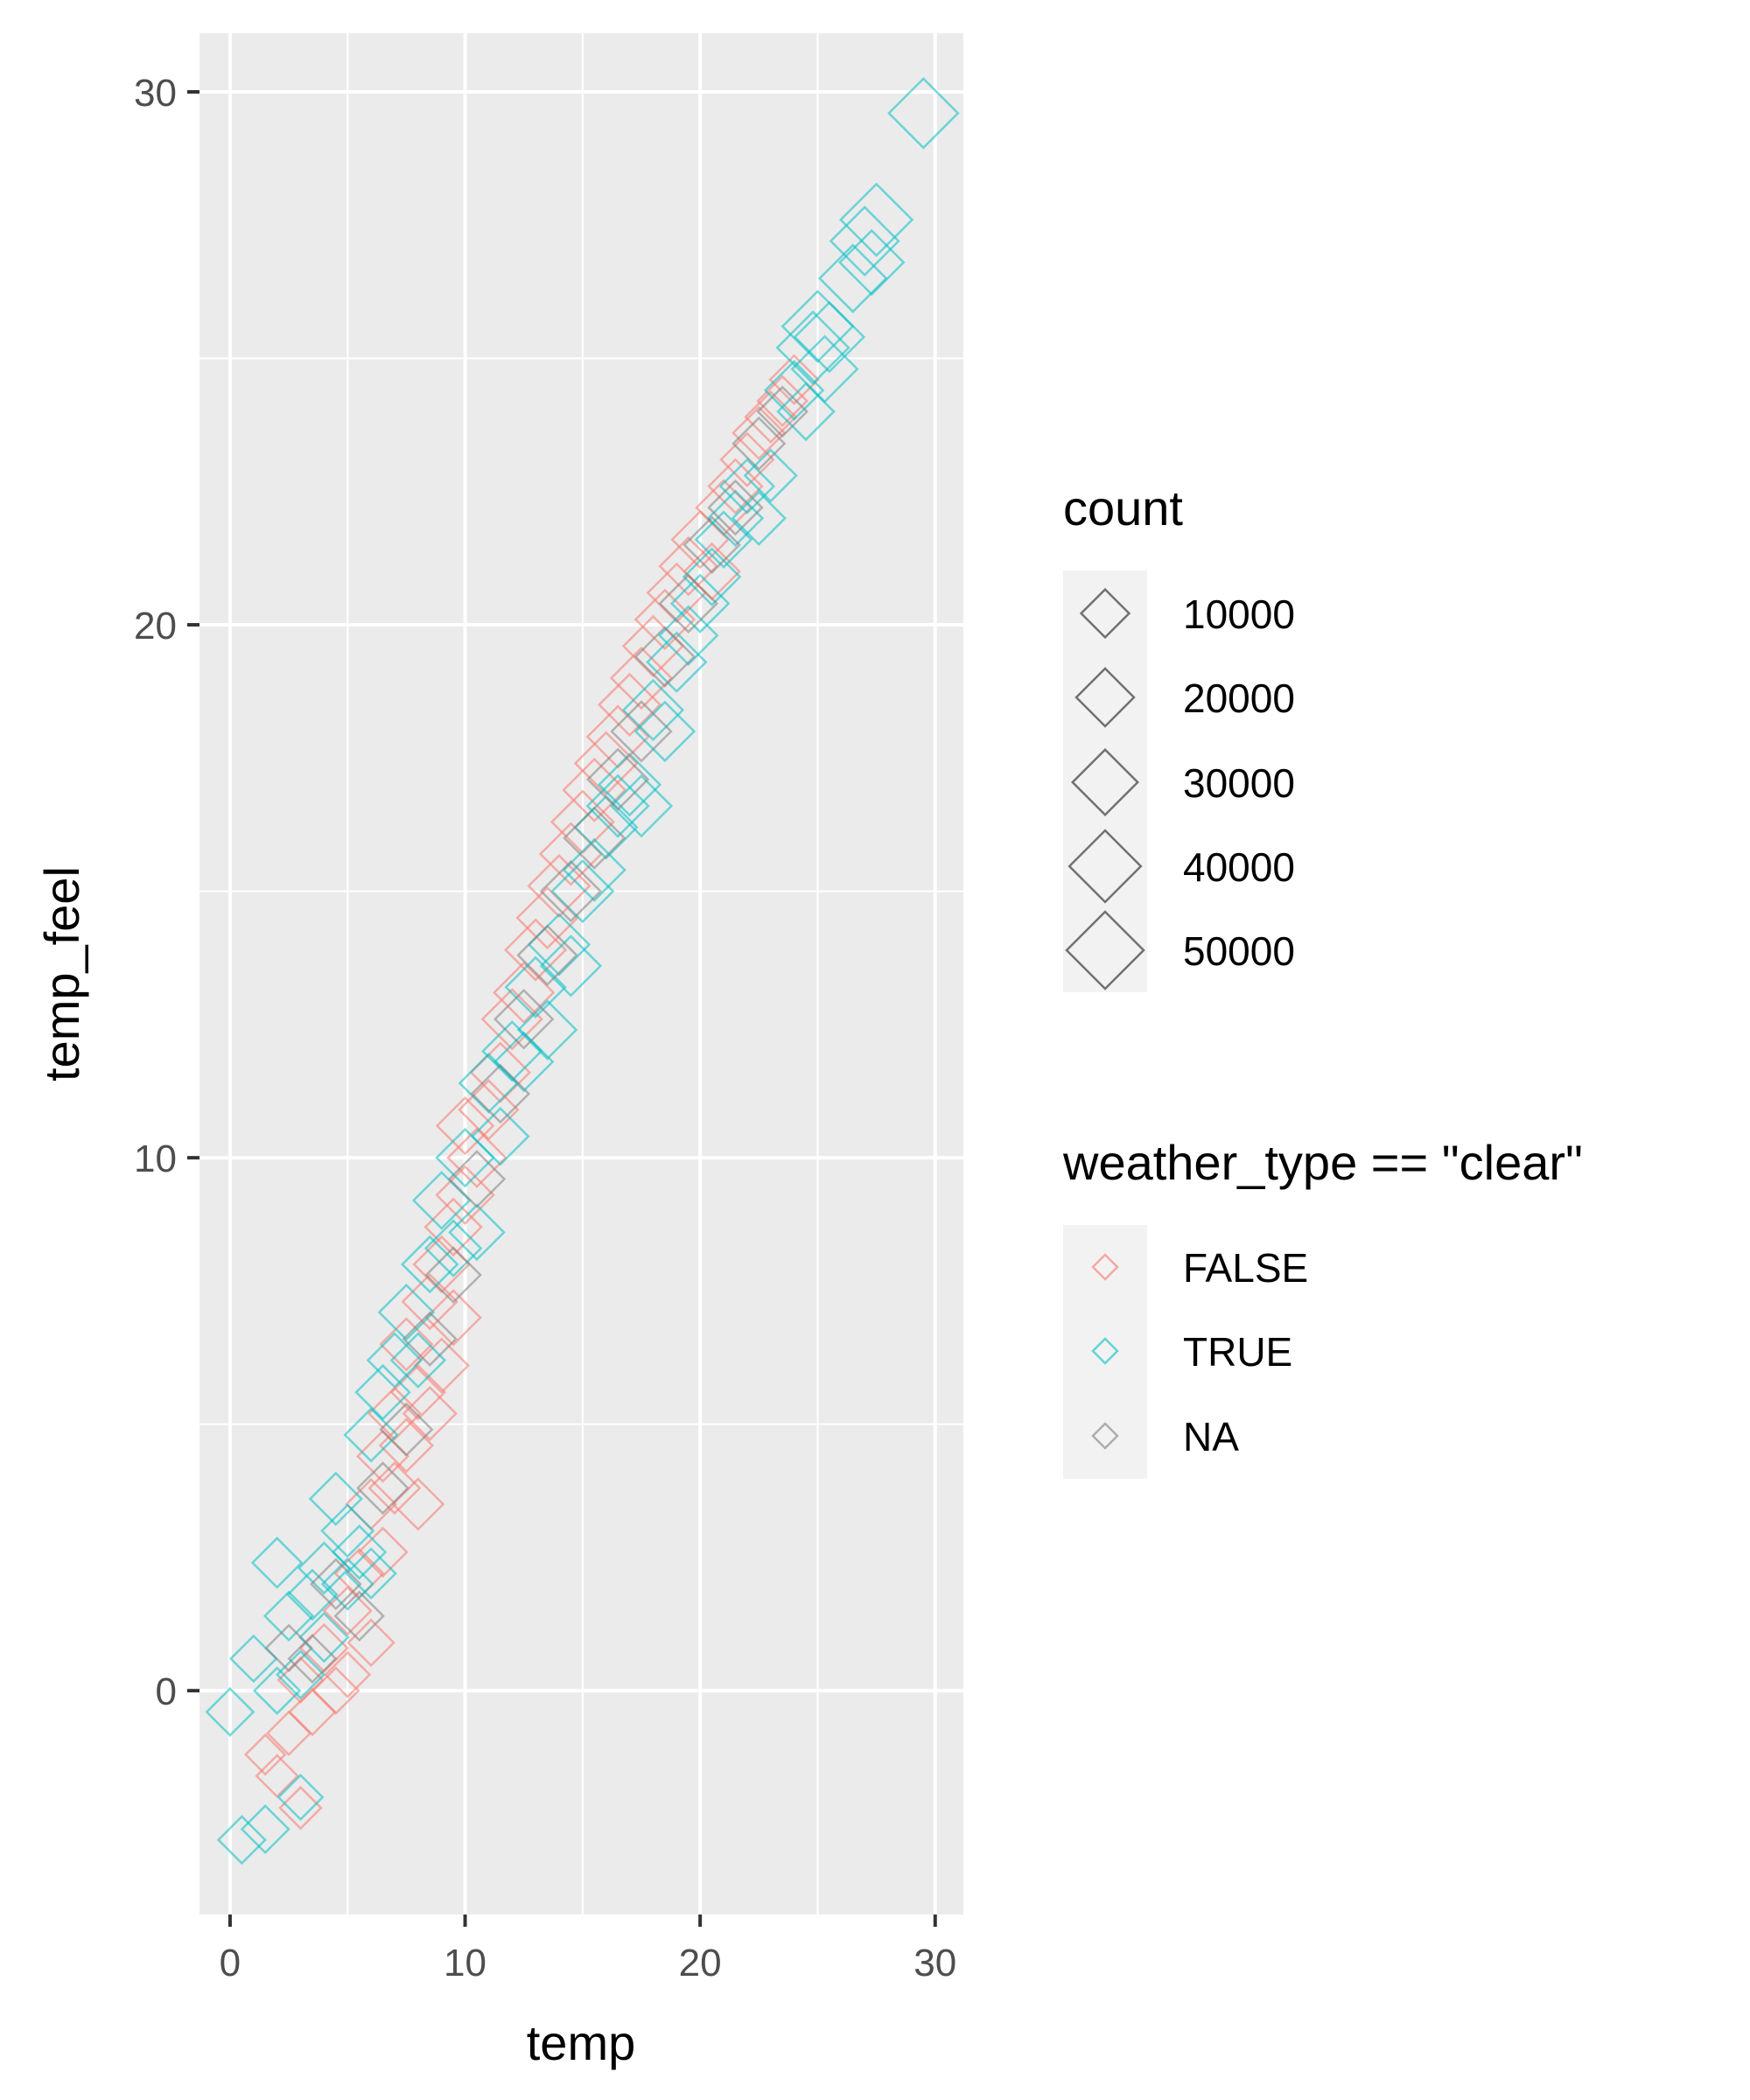  I want to click on color-legend-key-background, so click(1105, 1352).